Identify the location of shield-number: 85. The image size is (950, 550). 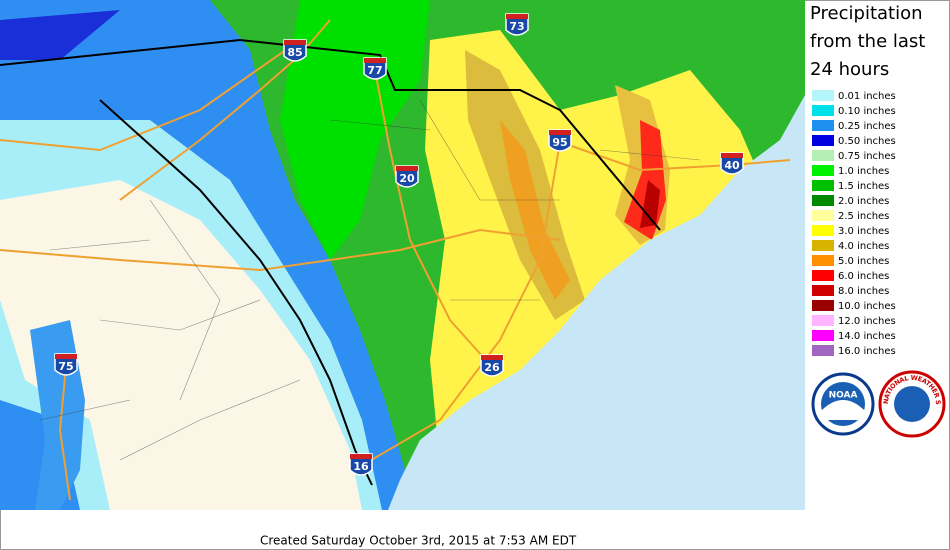
(294, 52).